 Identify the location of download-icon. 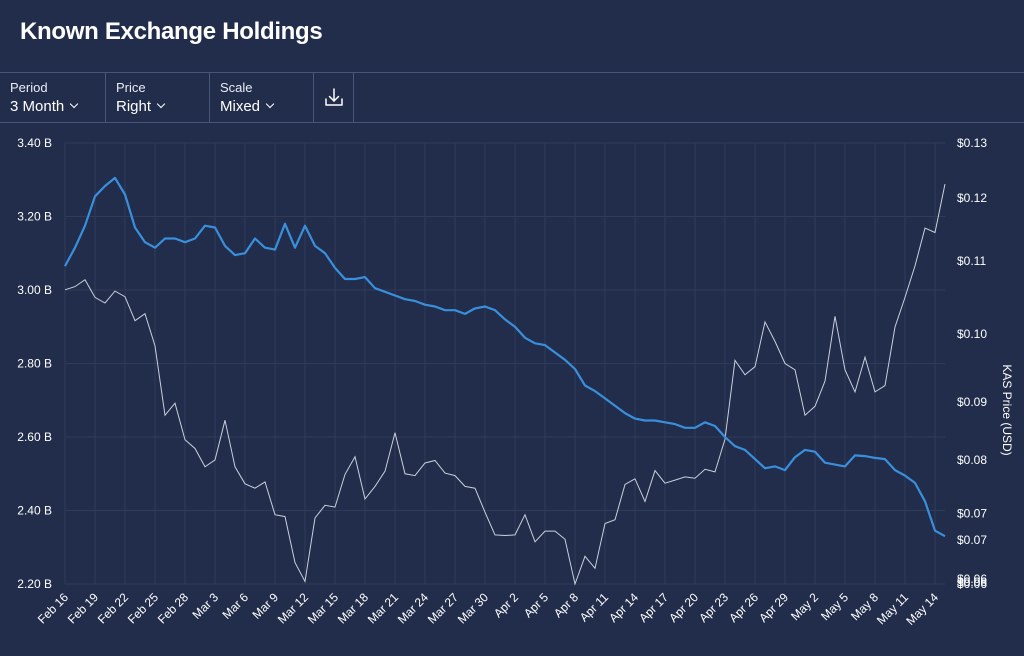
(334, 97).